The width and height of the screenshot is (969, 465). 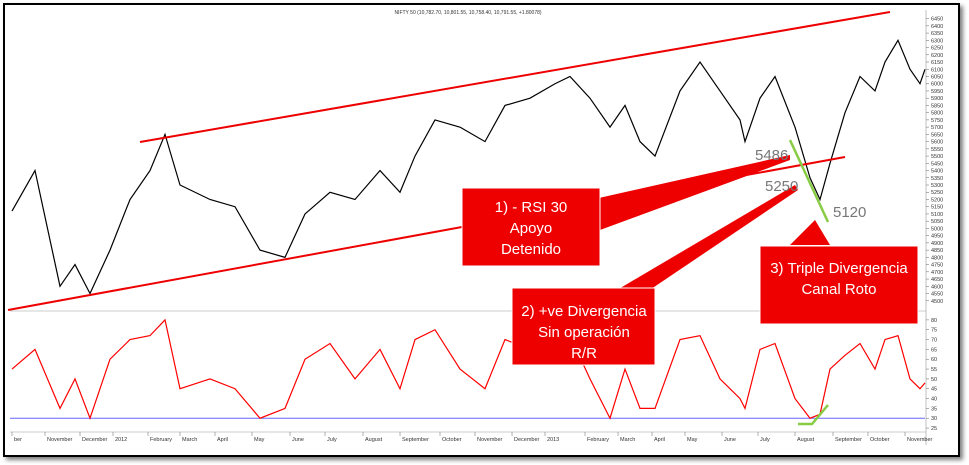 What do you see at coordinates (934, 360) in the screenshot?
I see `y2-tick-label: 60` at bounding box center [934, 360].